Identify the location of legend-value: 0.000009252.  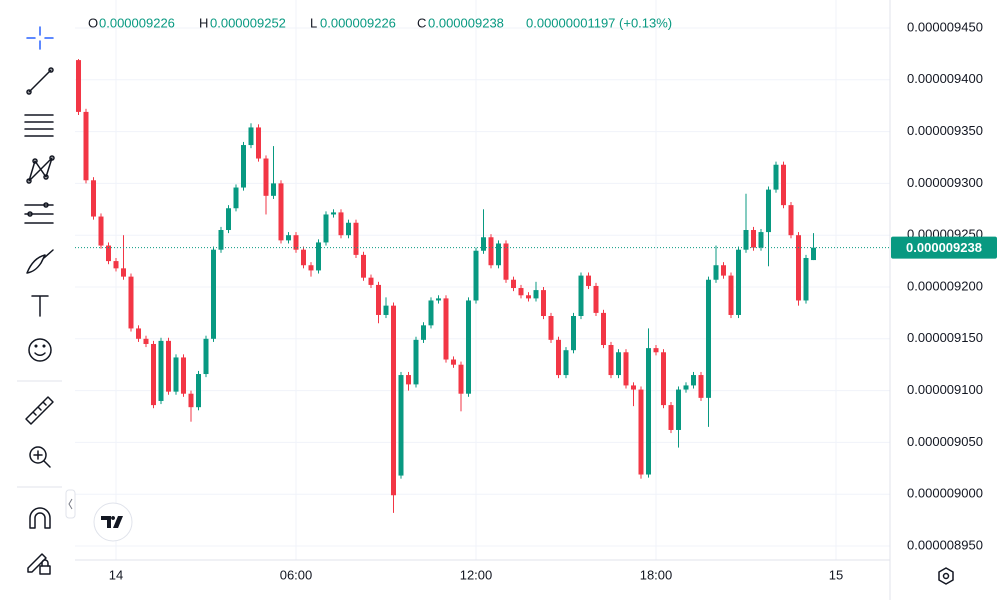
(248, 22).